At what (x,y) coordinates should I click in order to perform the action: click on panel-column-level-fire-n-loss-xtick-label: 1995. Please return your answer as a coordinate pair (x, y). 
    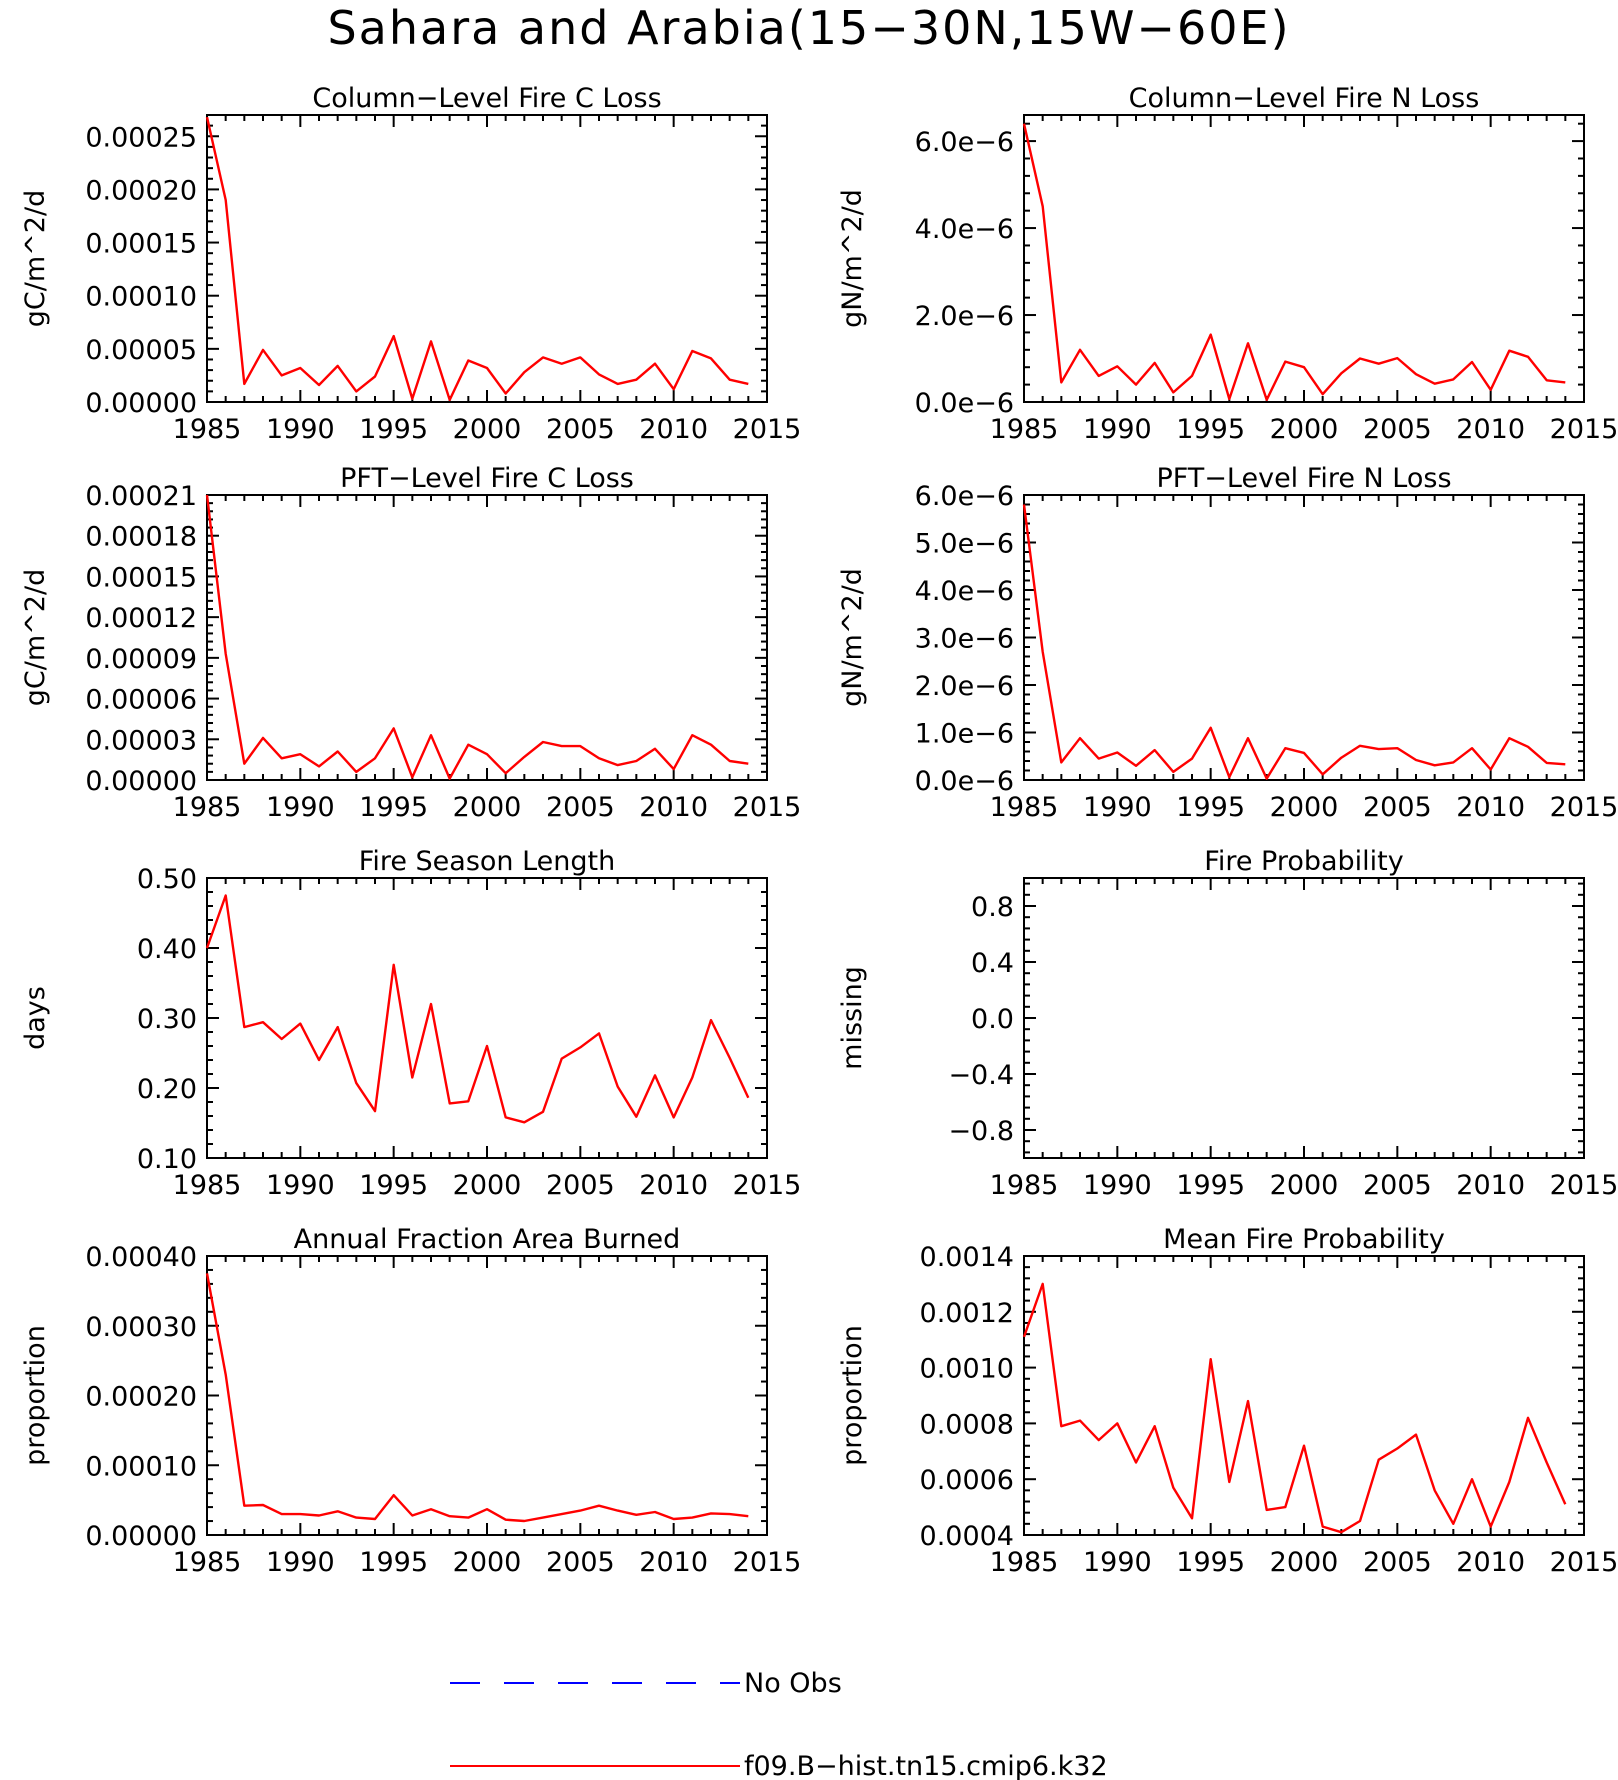
    Looking at the image, I should click on (1210, 429).